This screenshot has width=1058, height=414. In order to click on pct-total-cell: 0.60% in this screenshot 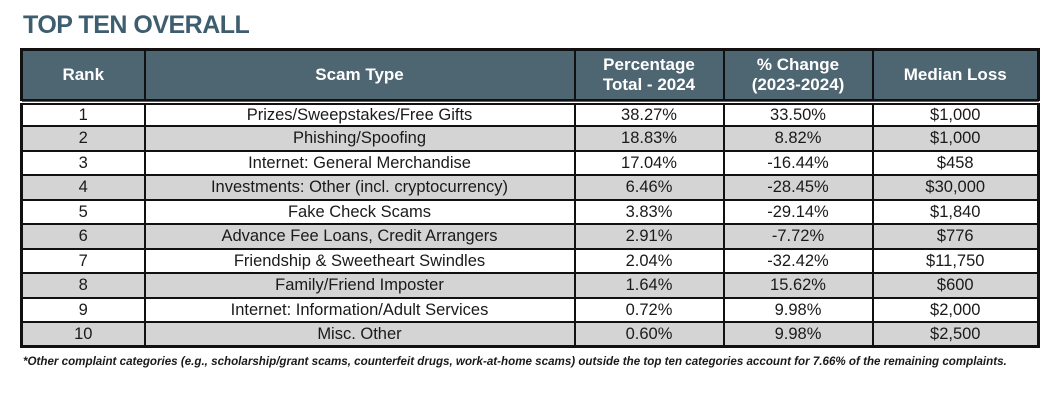, I will do `click(649, 334)`.